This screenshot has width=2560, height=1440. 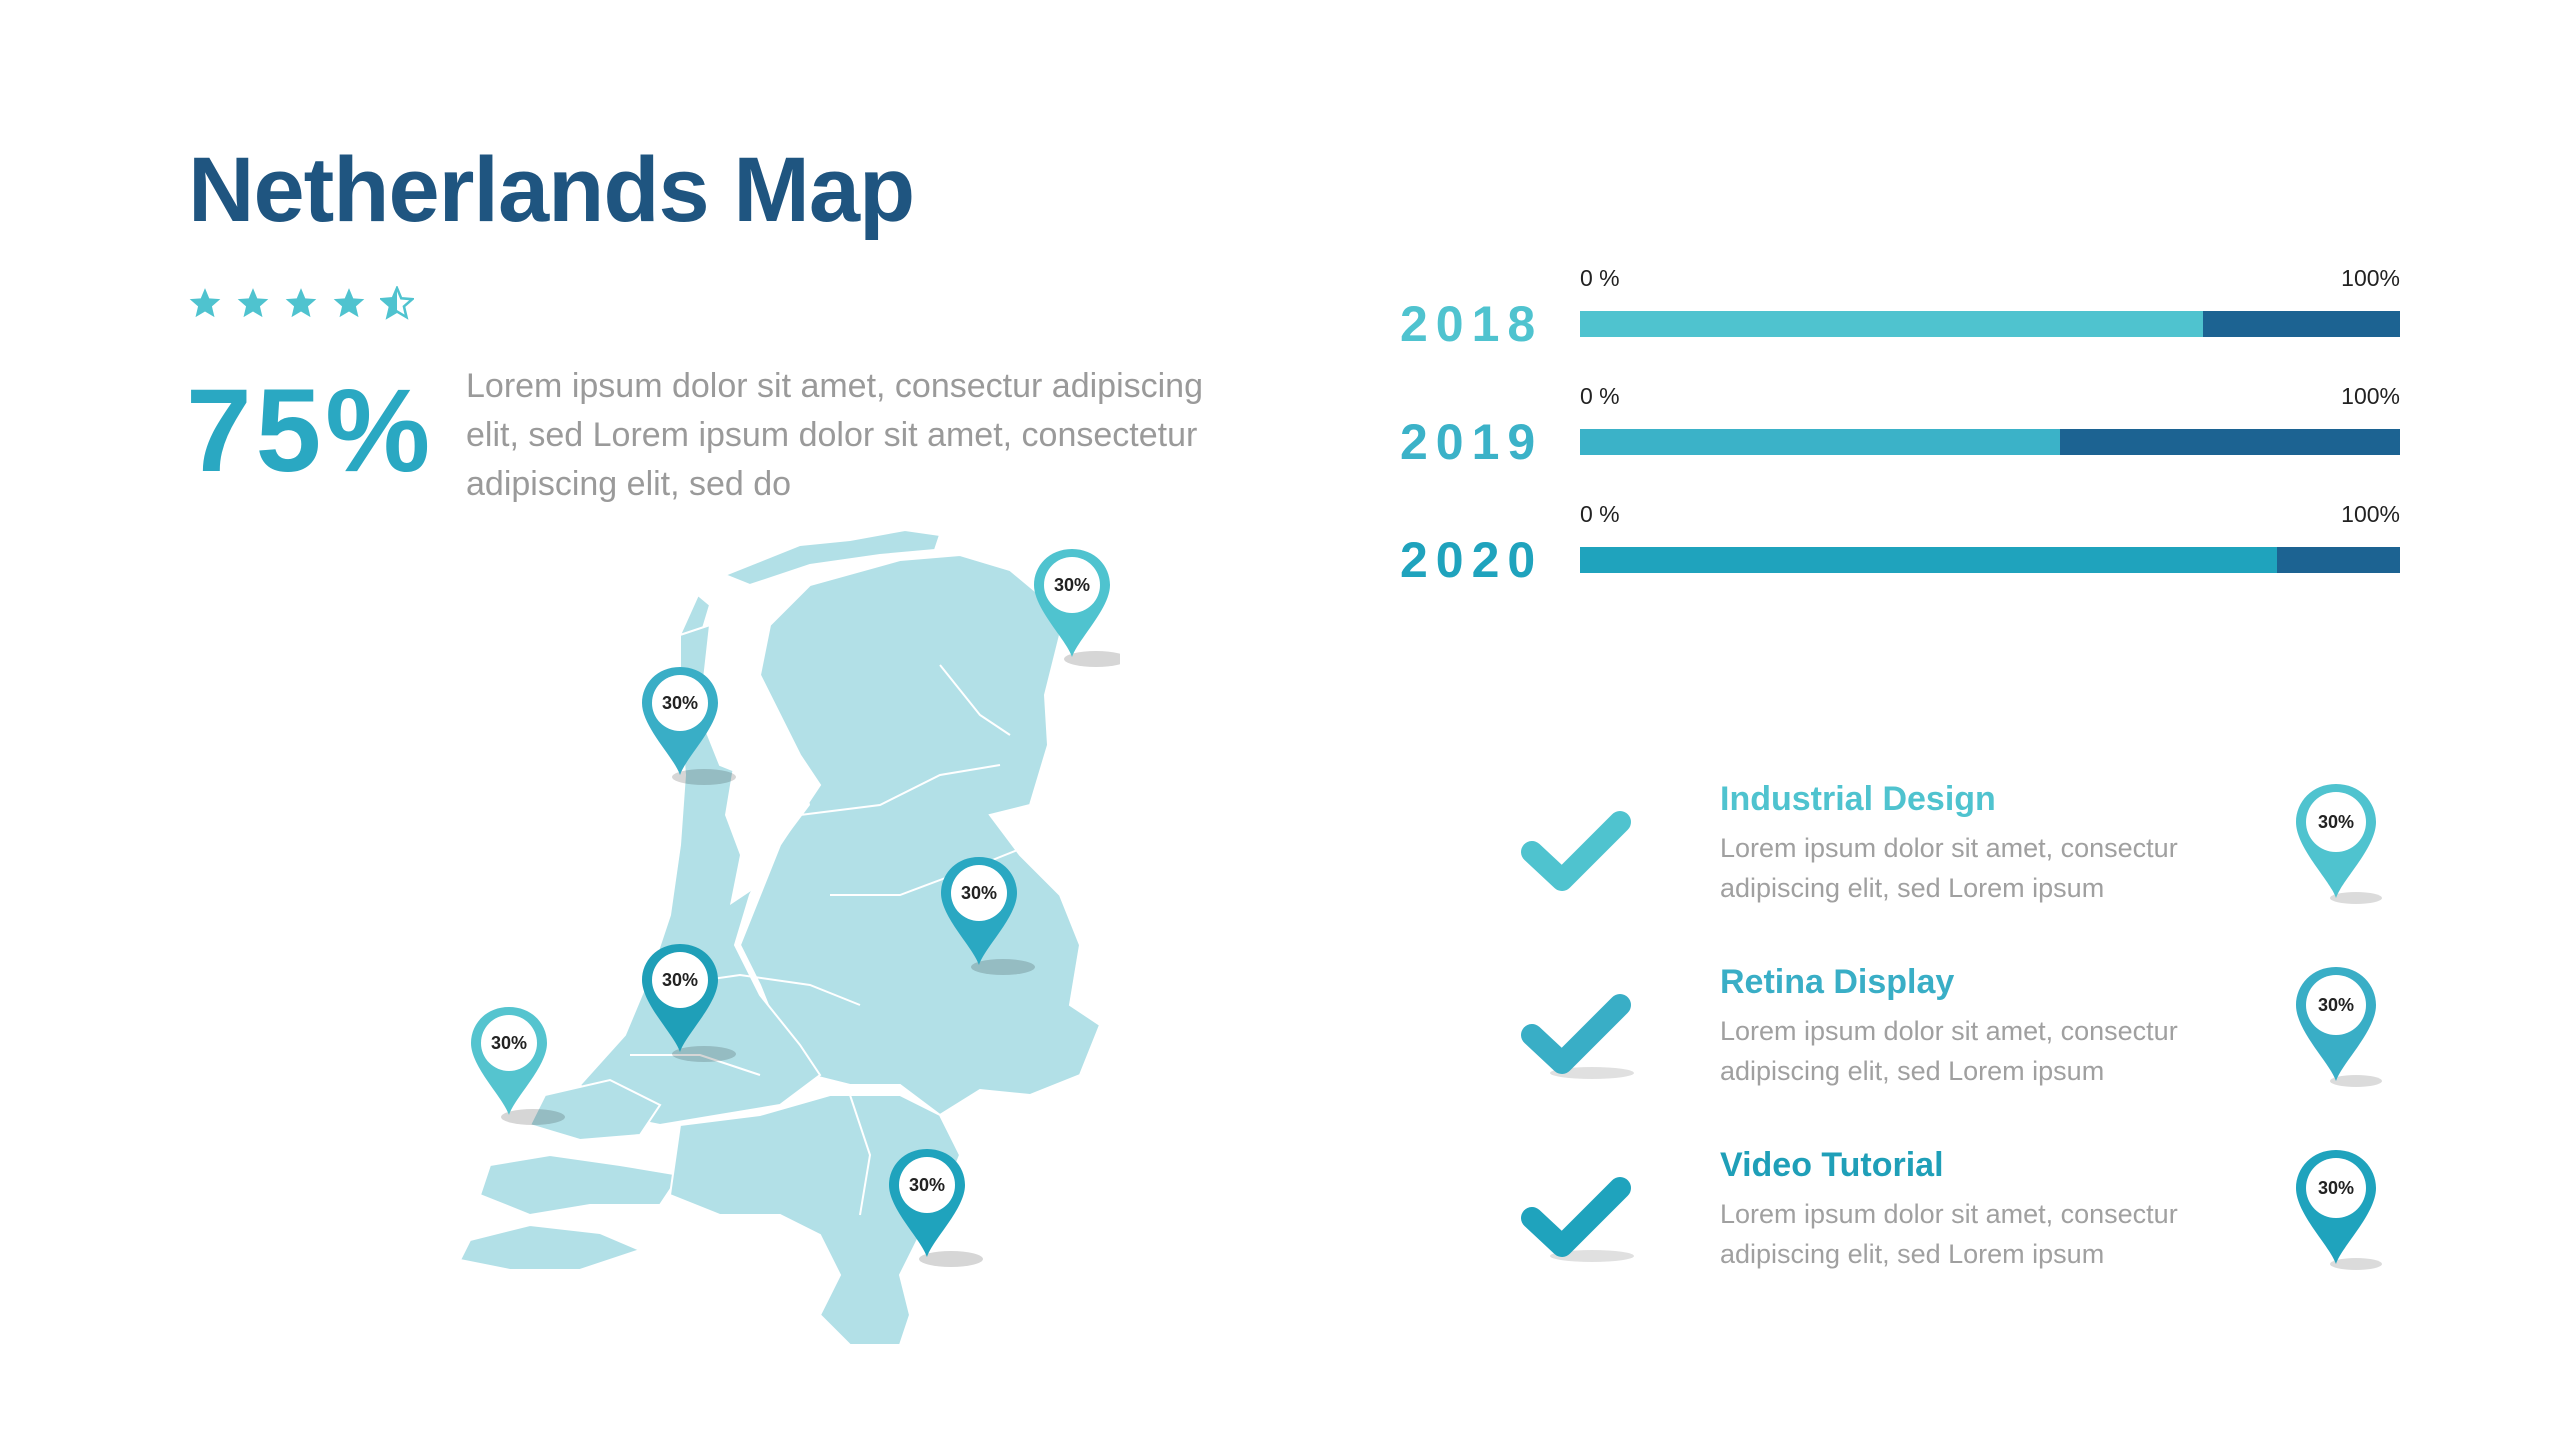 I want to click on half-star-icon, so click(x=397, y=303).